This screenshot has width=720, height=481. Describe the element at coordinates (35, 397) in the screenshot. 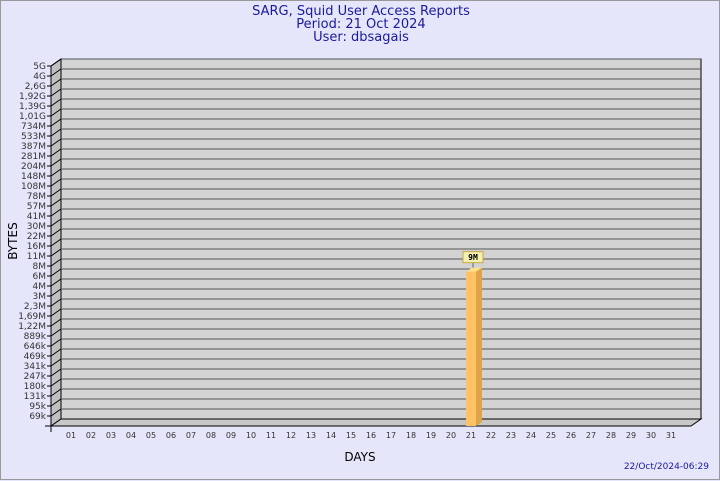

I see `y-tick-label: 131k` at that location.